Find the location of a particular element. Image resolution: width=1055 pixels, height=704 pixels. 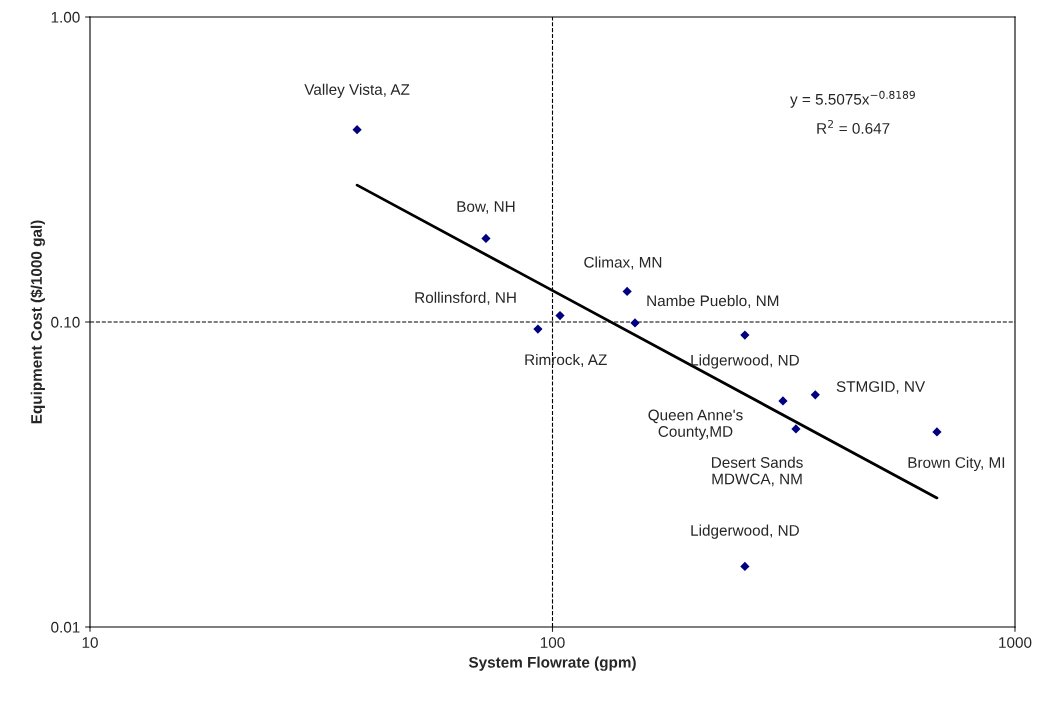

x-tick-label: 100 is located at coordinates (552, 642).